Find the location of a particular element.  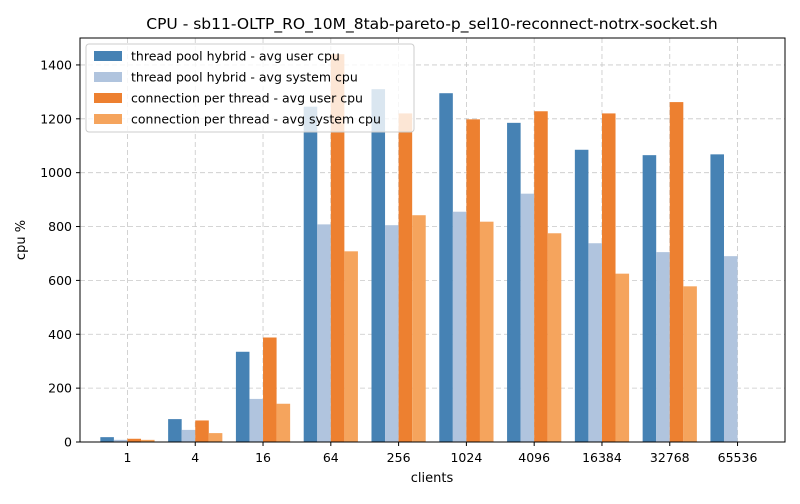

y-tick-label: 600 is located at coordinates (60, 280).